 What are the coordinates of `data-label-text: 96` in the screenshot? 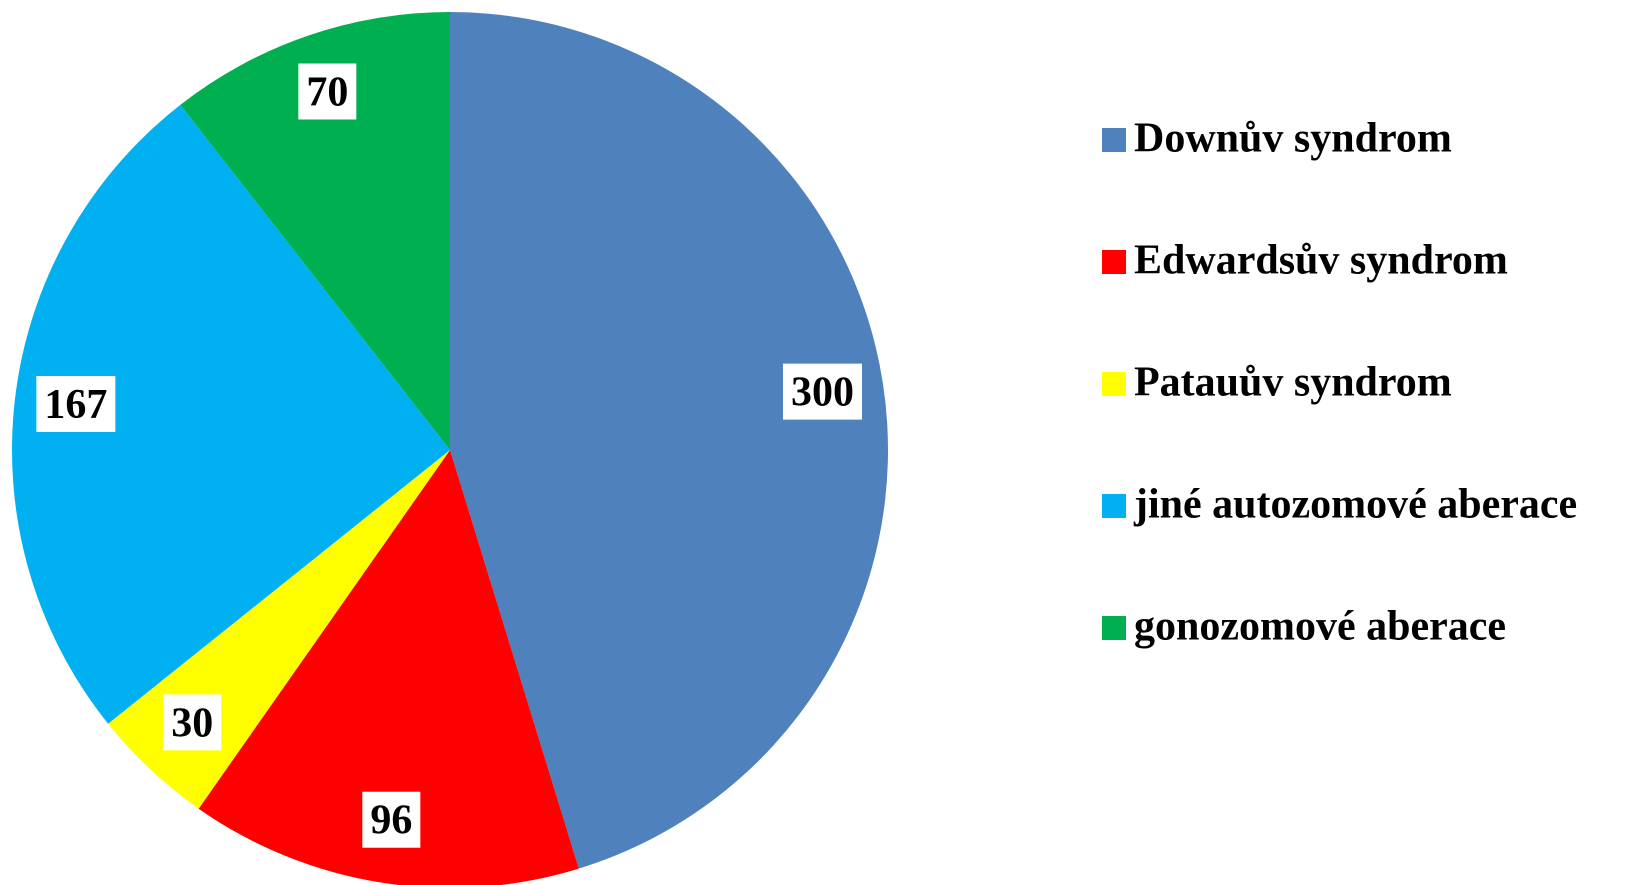 It's located at (391, 821).